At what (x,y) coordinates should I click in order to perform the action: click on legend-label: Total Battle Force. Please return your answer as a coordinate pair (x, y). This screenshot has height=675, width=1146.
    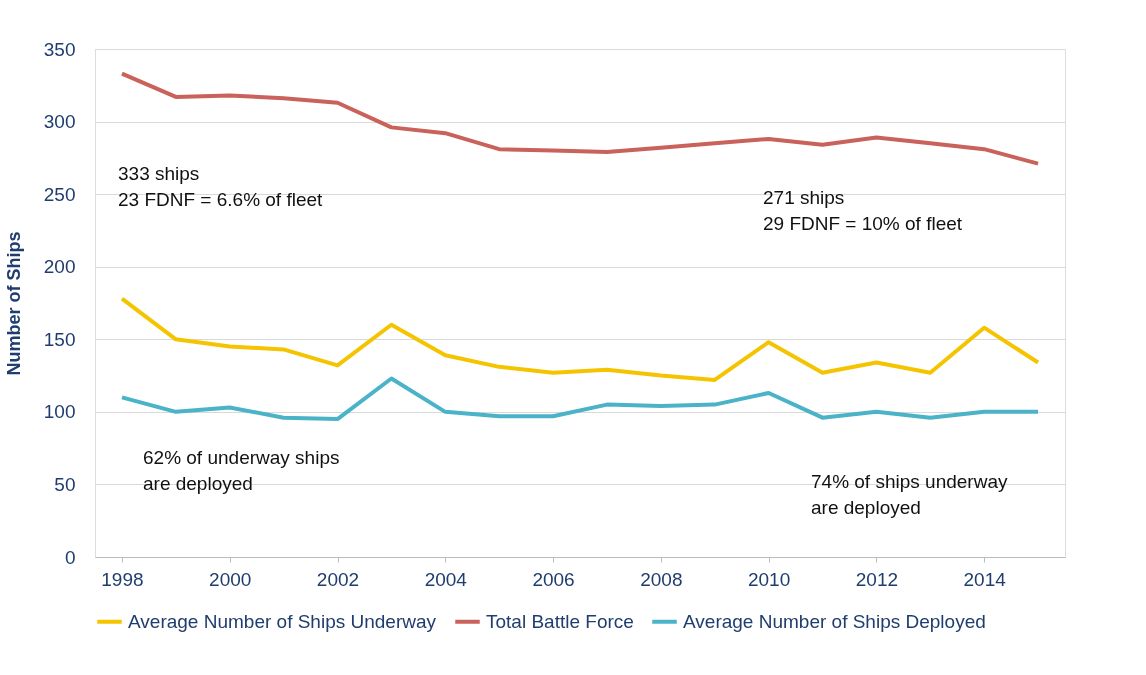
    Looking at the image, I should click on (560, 621).